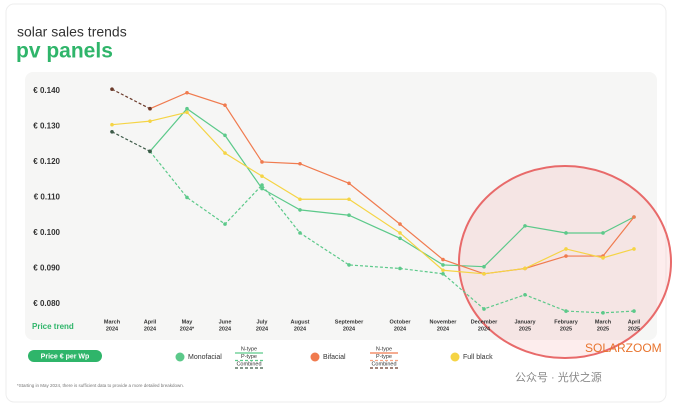  Describe the element at coordinates (566, 322) in the screenshot. I see `x-tick-label: February` at that location.